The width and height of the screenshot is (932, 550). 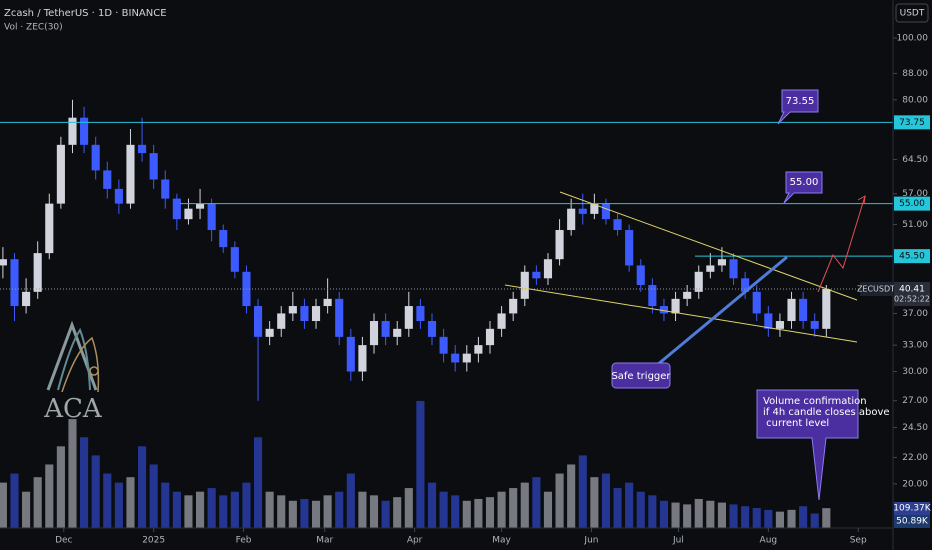 What do you see at coordinates (861, 200) in the screenshot?
I see `projection-head` at bounding box center [861, 200].